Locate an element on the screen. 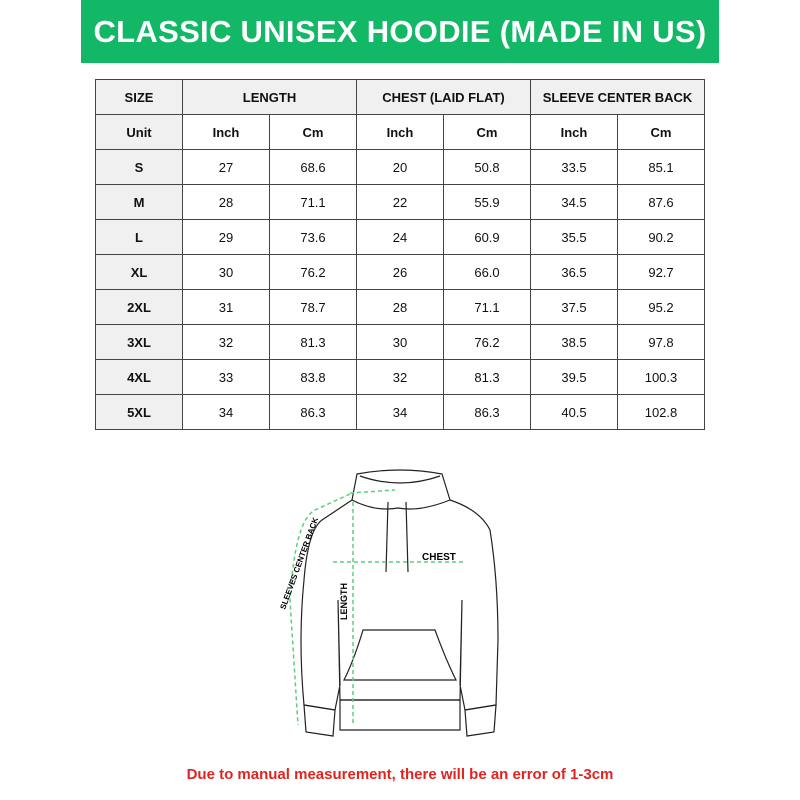 The width and height of the screenshot is (800, 800). value-cell: 31 is located at coordinates (226, 307).